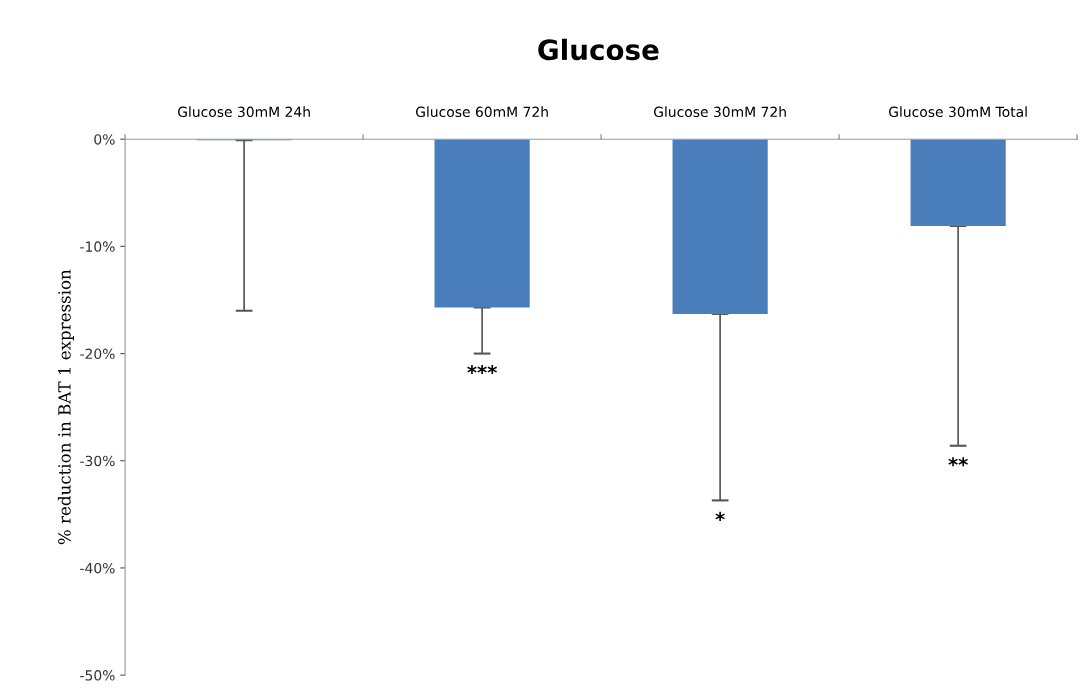 Image resolution: width=1088 pixels, height=696 pixels. Describe the element at coordinates (97, 354) in the screenshot. I see `y-tick-label: -20%` at that location.